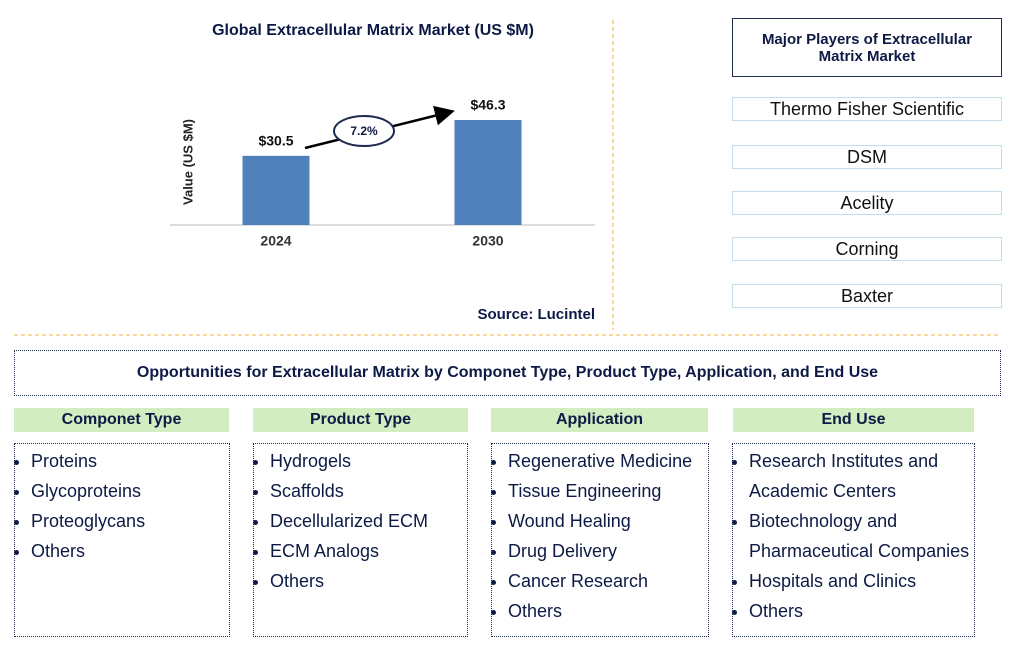  What do you see at coordinates (867, 249) in the screenshot?
I see `player: Corning` at bounding box center [867, 249].